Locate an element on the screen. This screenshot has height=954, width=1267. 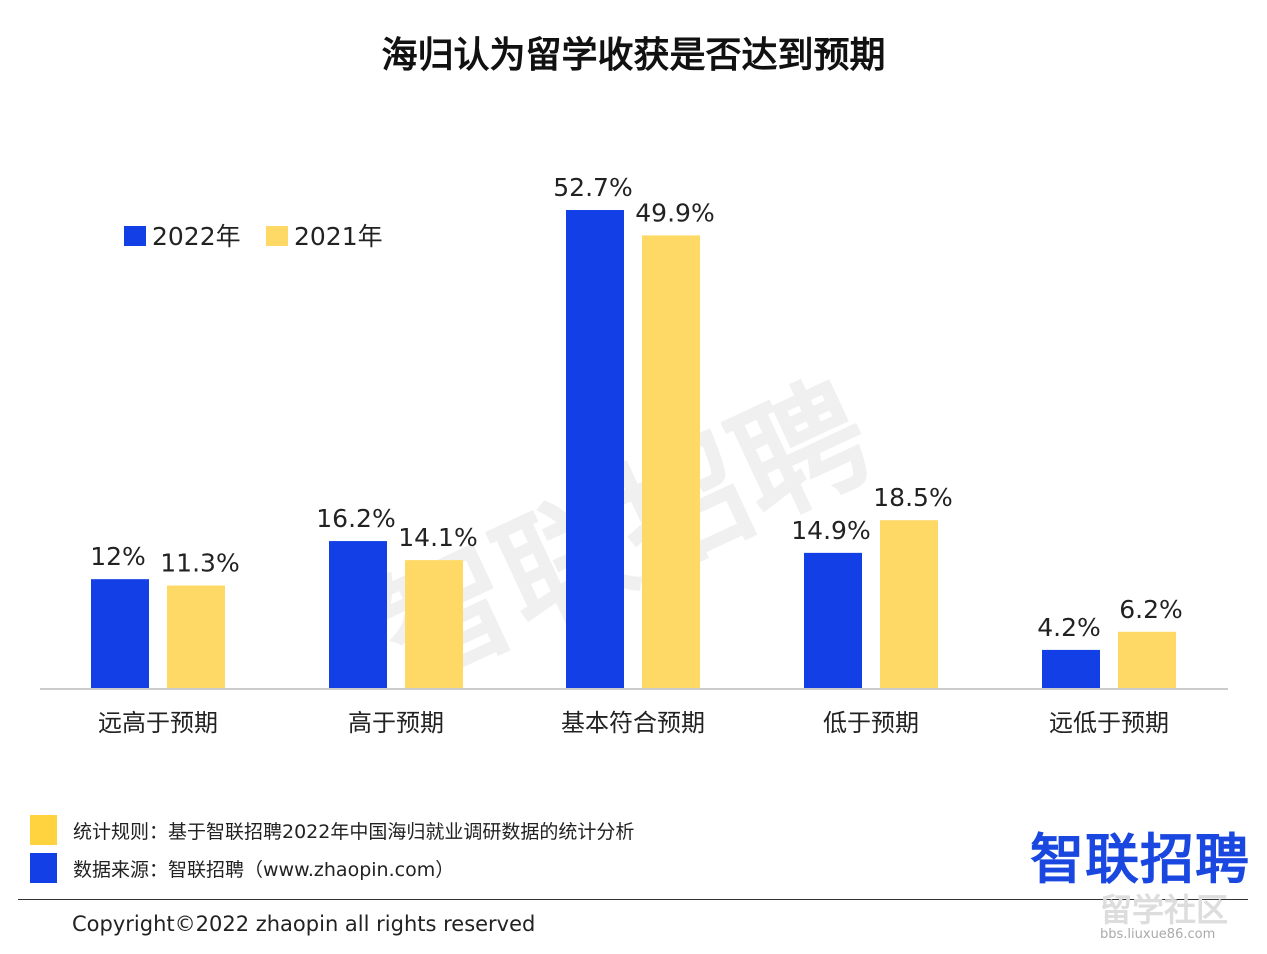
data-label: 12% is located at coordinates (118, 556).